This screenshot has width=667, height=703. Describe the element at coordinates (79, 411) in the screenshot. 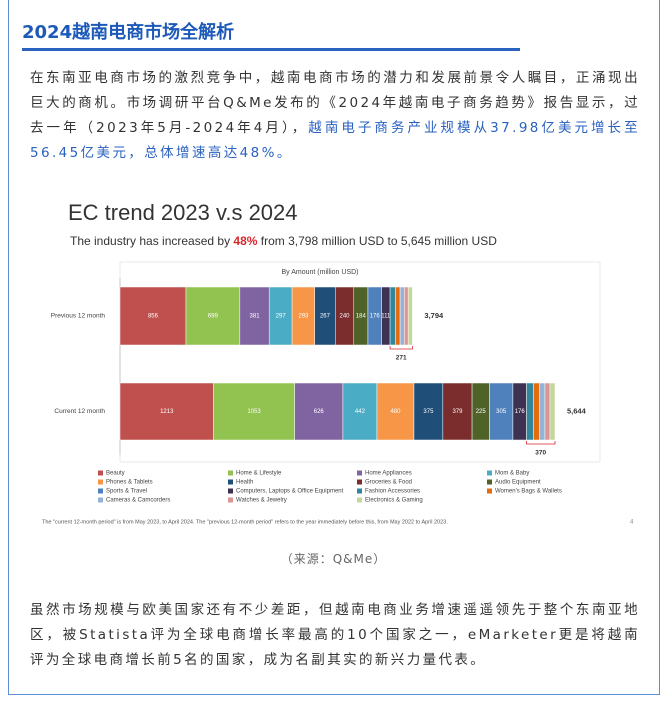

I see `category-label: Current 12 month` at that location.